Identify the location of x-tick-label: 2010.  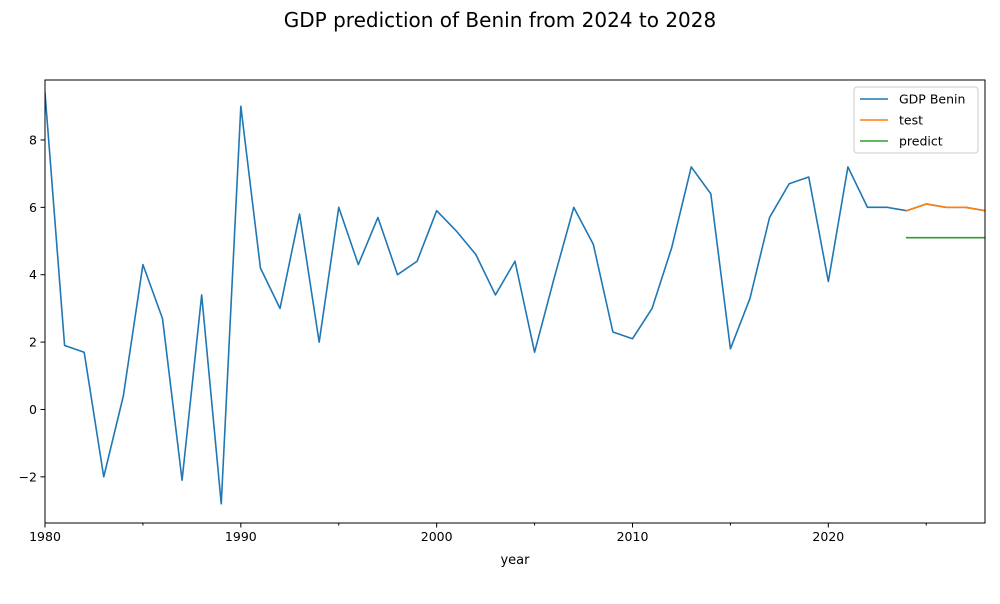
(633, 536).